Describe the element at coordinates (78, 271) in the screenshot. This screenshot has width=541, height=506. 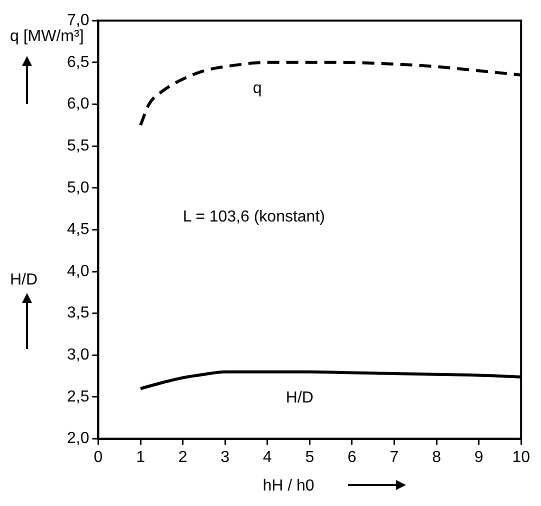
I see `y-tick-label: 4,0` at that location.